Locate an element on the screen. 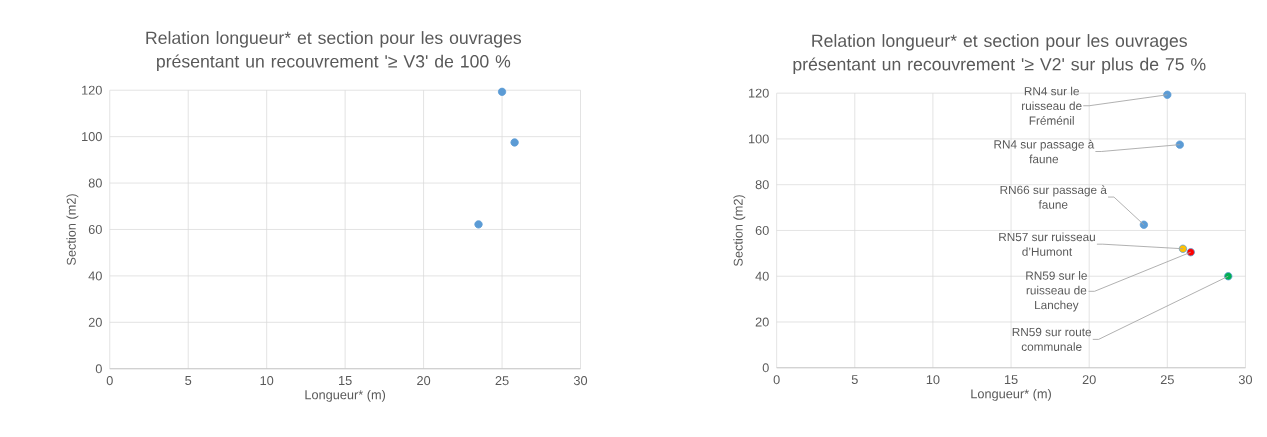 This screenshot has width=1267, height=437. annotation: RN4 sur passage à faune is located at coordinates (1044, 151).